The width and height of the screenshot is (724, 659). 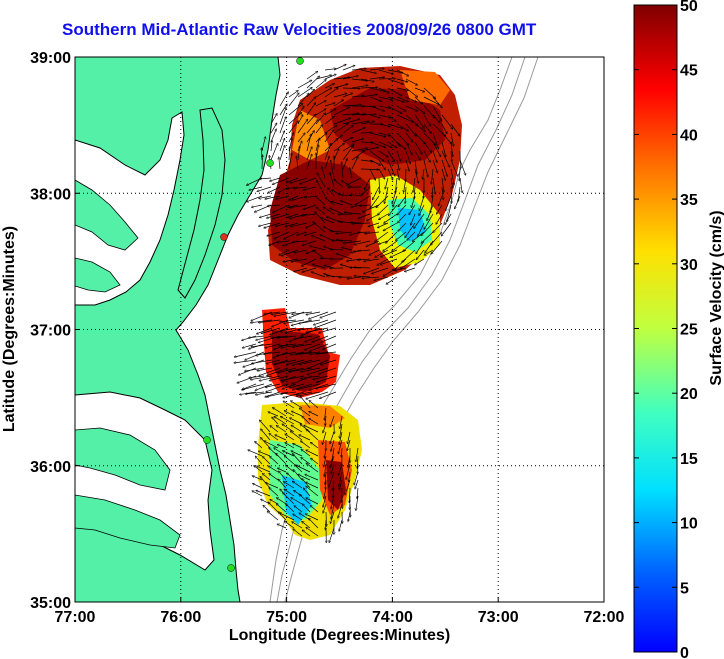 What do you see at coordinates (689, 524) in the screenshot?
I see `colorbar-tick-label: 10` at bounding box center [689, 524].